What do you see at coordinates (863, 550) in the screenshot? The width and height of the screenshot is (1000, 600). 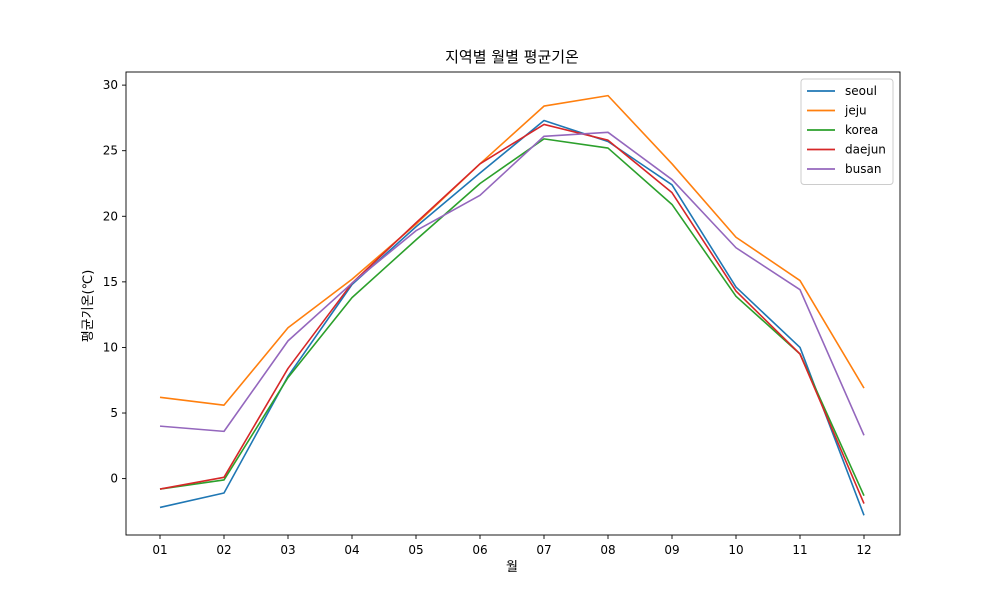 I see `x-tick-label: 12` at bounding box center [863, 550].